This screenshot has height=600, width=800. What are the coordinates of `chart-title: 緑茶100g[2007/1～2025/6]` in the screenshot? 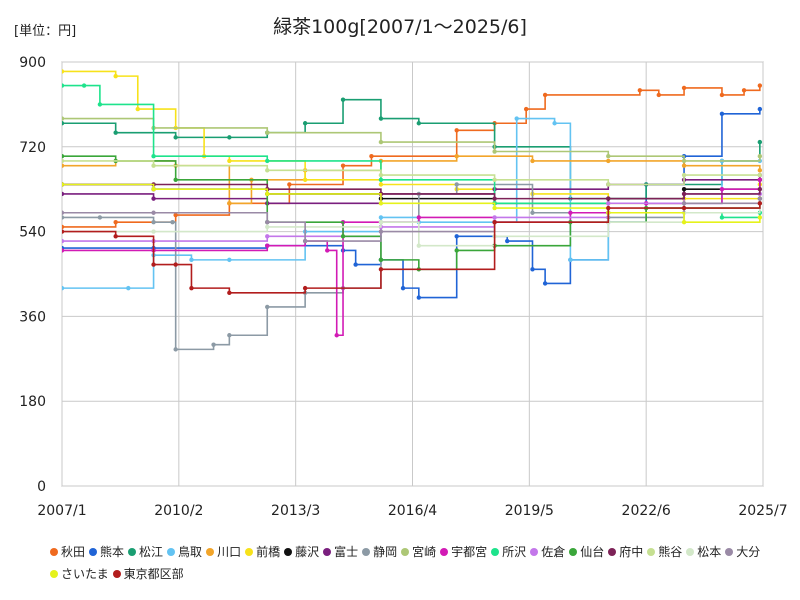 It's located at (400, 27).